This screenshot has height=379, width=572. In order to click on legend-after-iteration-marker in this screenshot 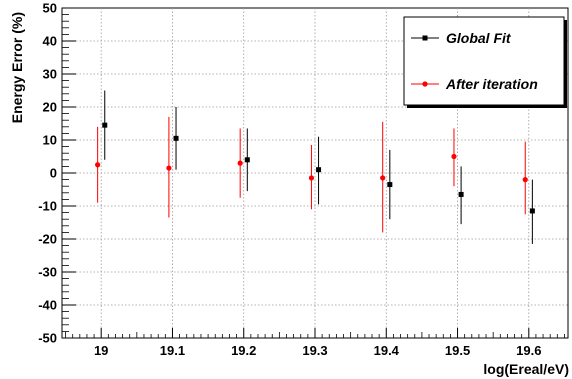, I will do `click(425, 84)`.